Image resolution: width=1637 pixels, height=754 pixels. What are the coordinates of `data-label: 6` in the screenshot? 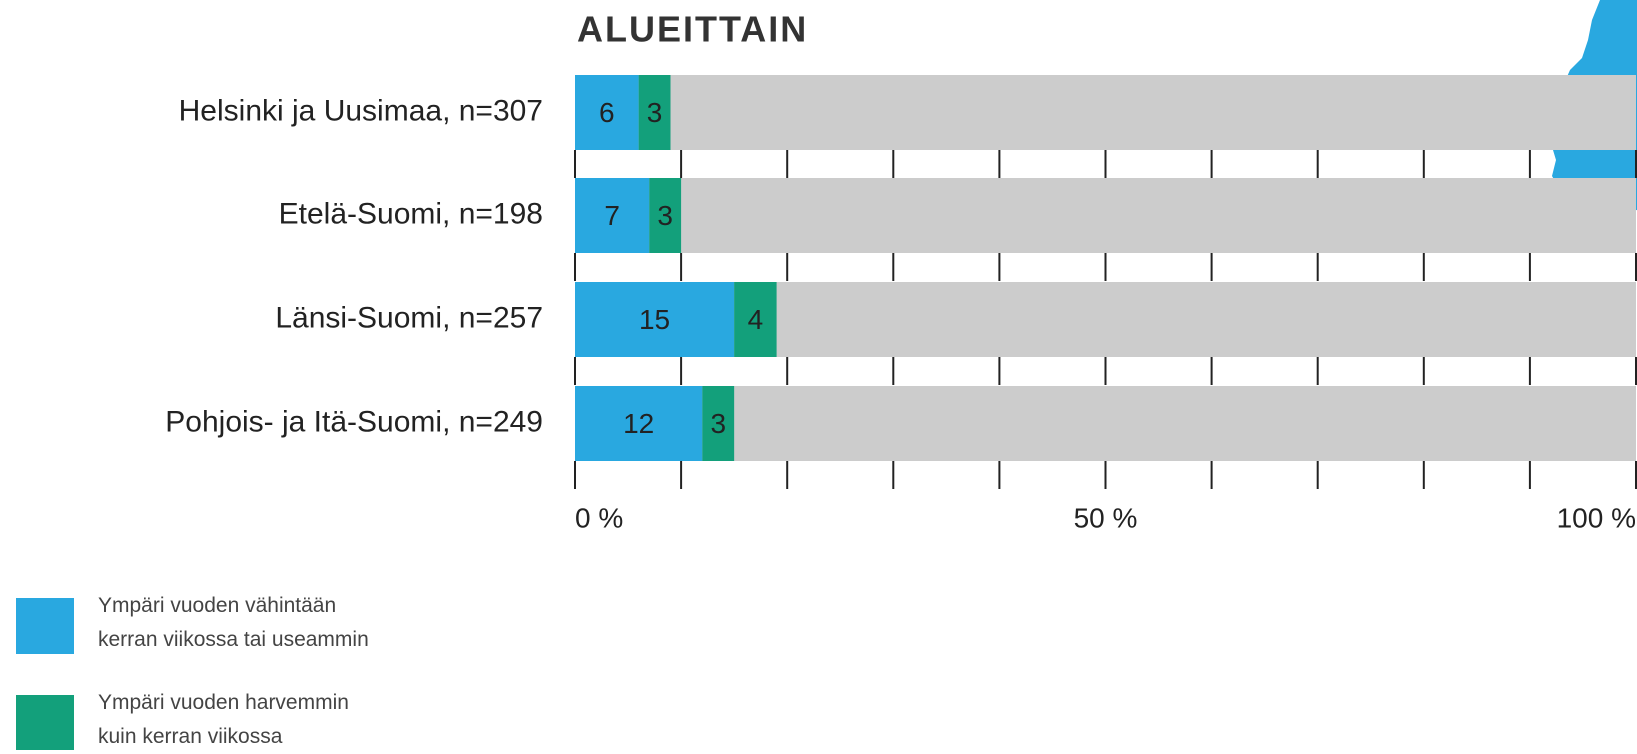 It's located at (607, 112).